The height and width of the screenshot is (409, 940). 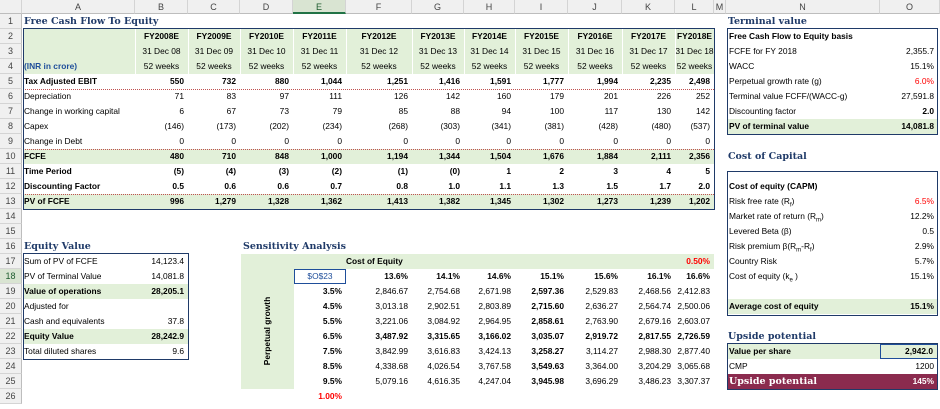 I want to click on period-end-date: 31 Dec 09, so click(x=214, y=51).